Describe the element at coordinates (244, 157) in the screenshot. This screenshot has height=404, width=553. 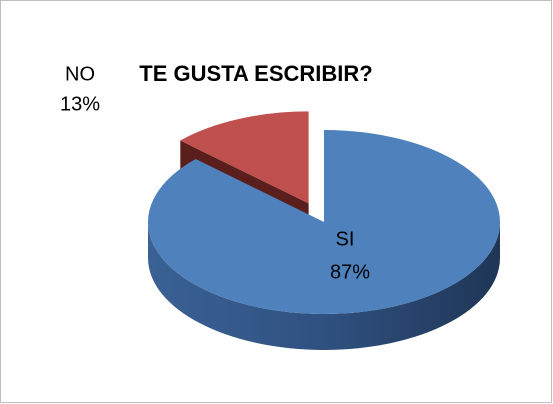
I see `slice` at that location.